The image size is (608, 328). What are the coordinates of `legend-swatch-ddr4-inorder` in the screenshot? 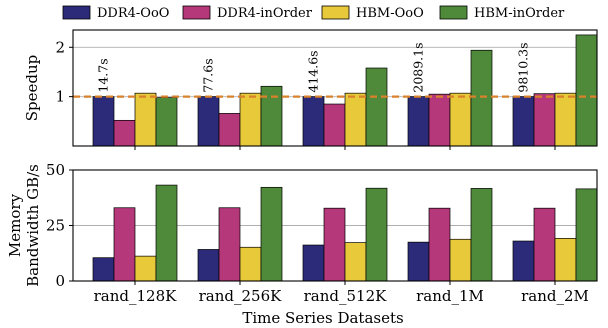 It's located at (196, 12).